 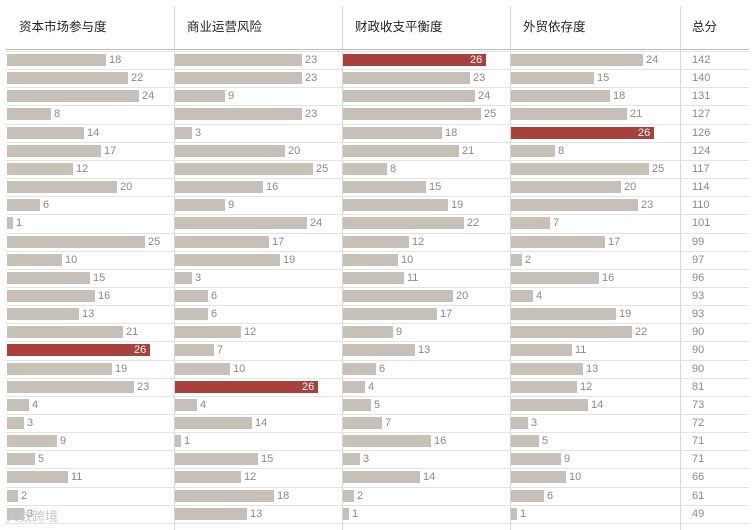 I want to click on bar-value-label: 14, so click(x=597, y=405).